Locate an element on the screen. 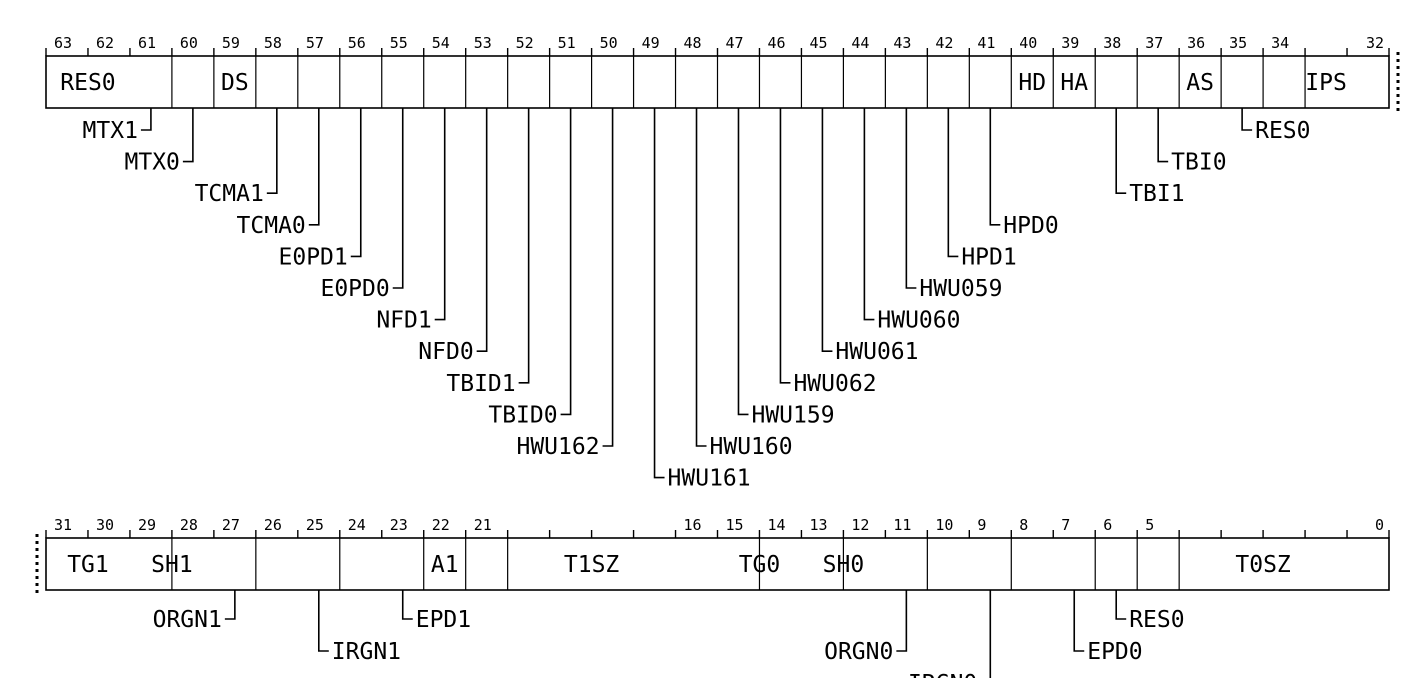  bit-number: 9 is located at coordinates (981, 525).